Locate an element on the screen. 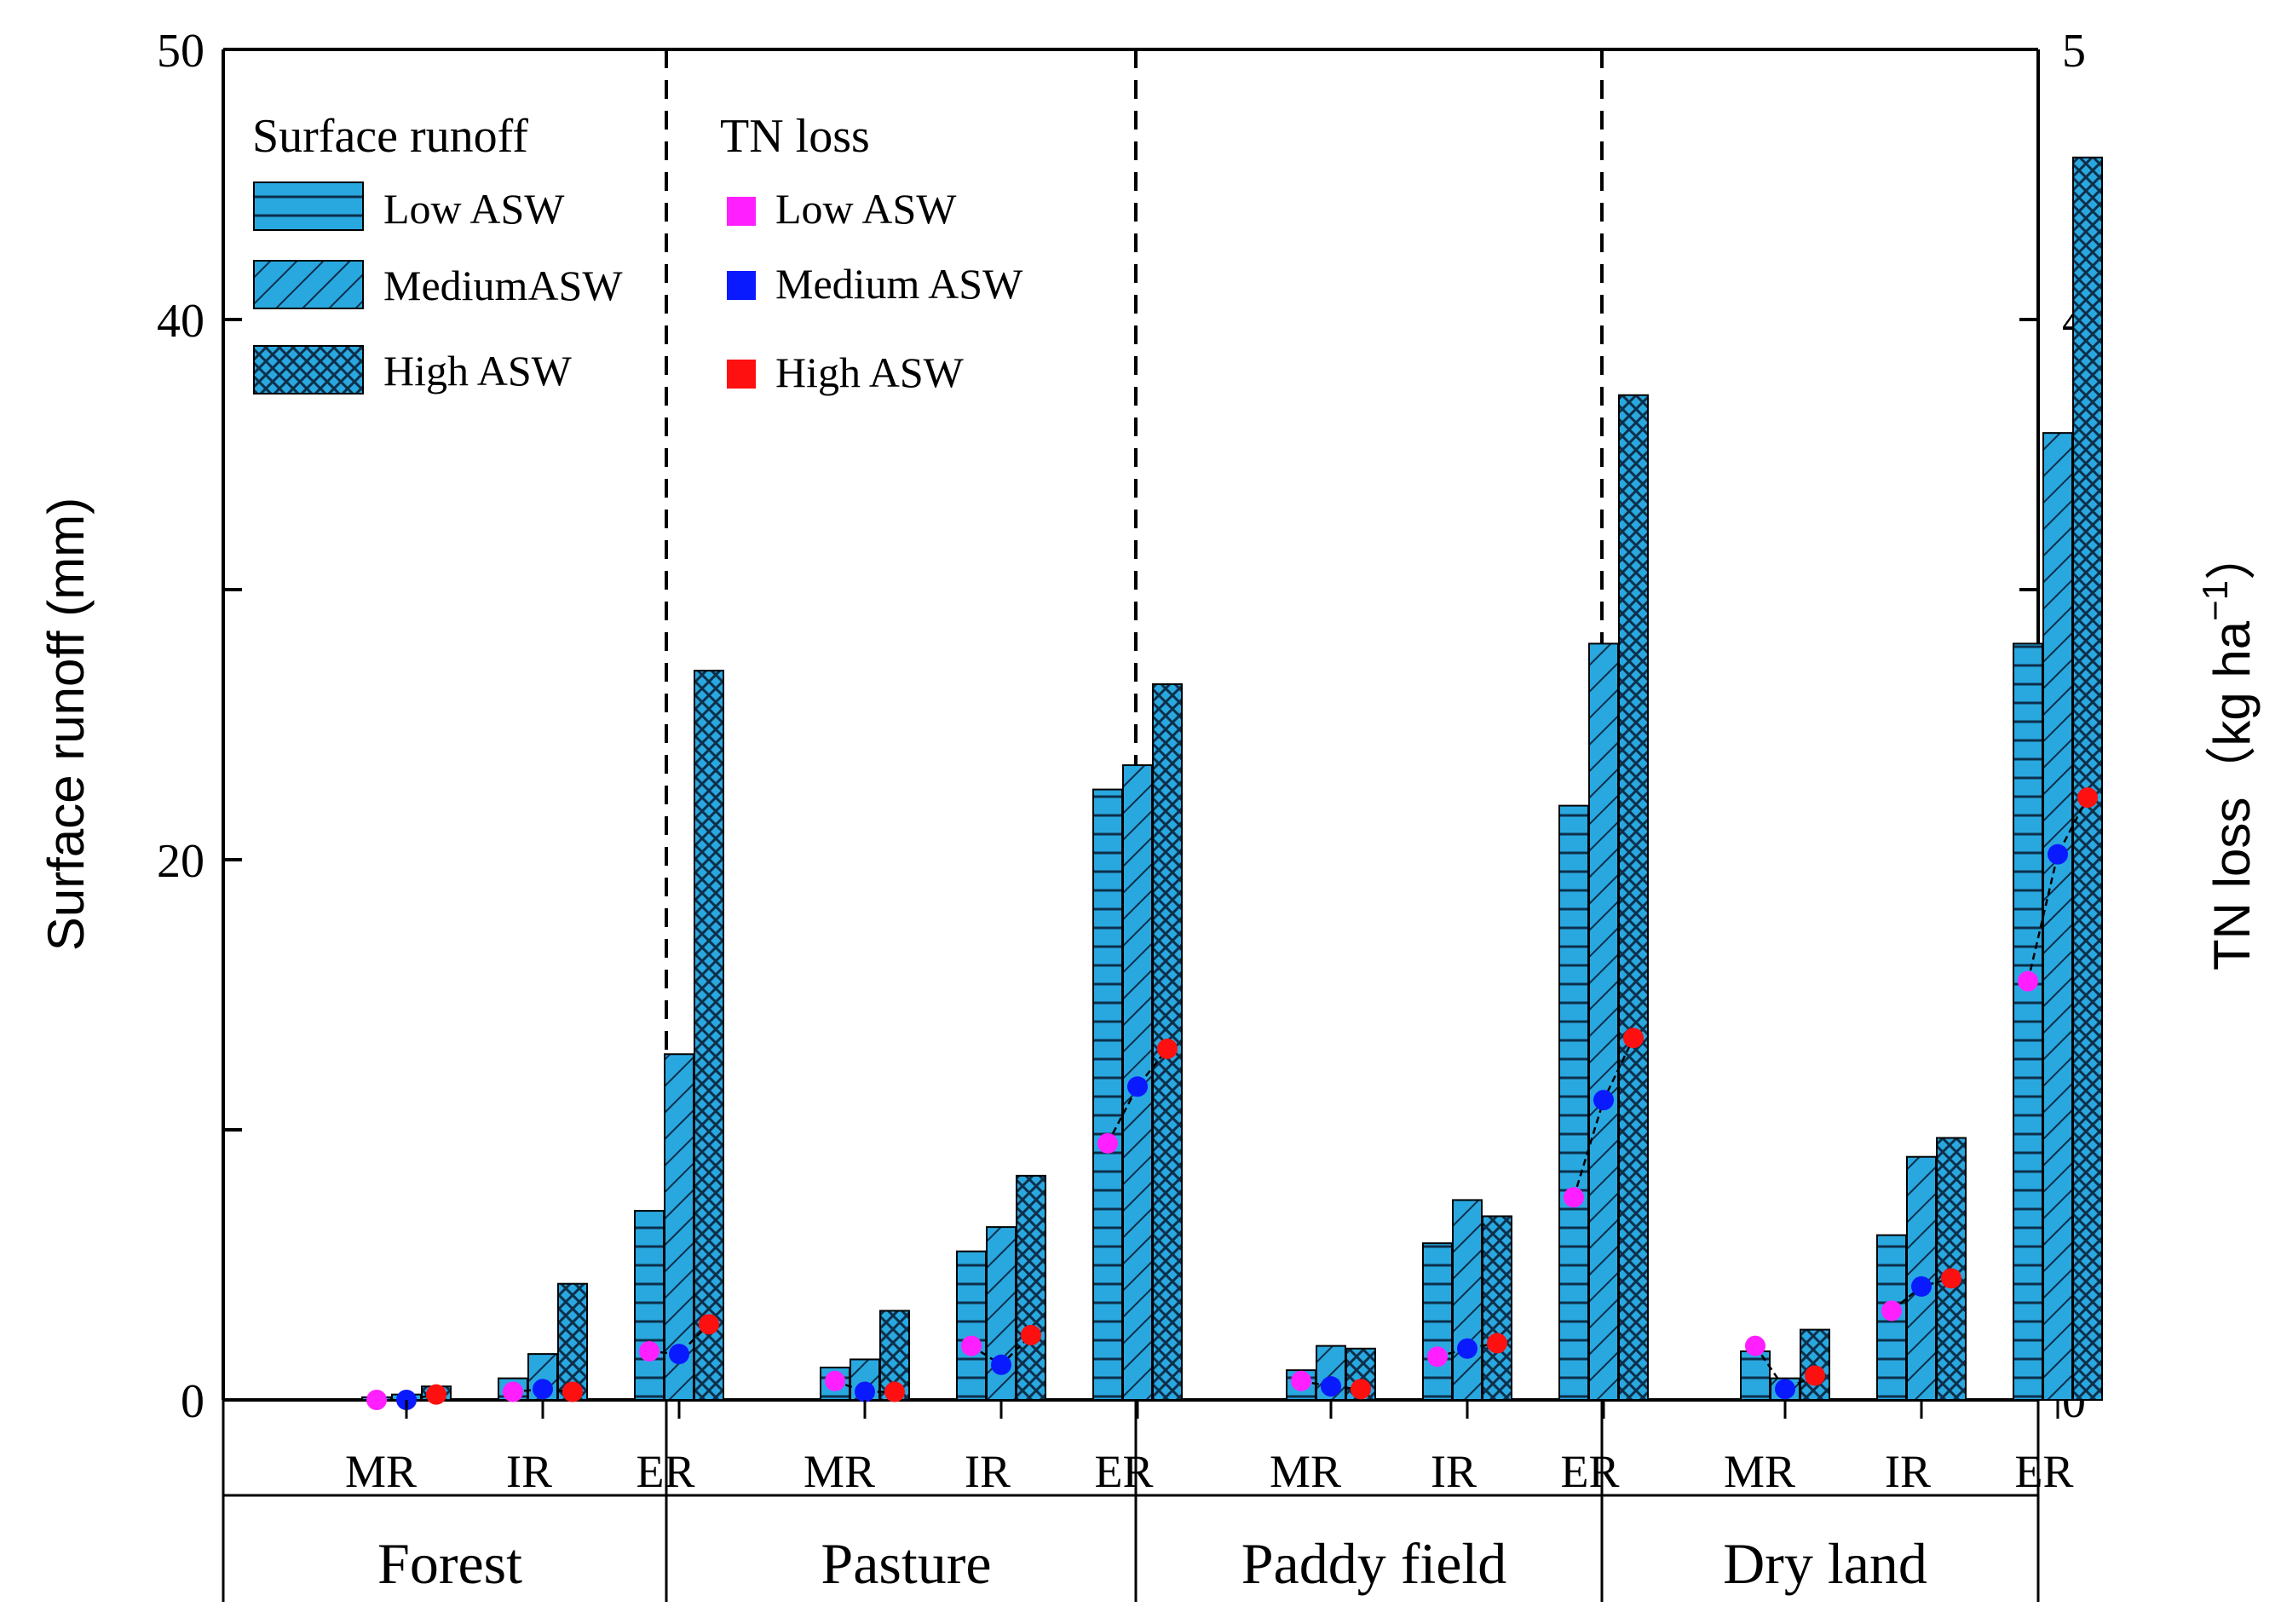  right-axis-title-main: TN loss is located at coordinates (2232, 884).